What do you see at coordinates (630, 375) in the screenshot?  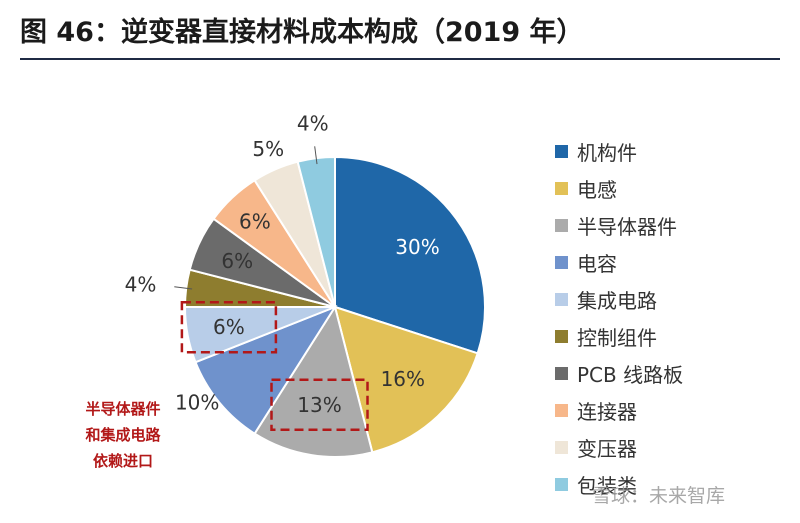 I see `legend-label: PCB 线路板` at bounding box center [630, 375].